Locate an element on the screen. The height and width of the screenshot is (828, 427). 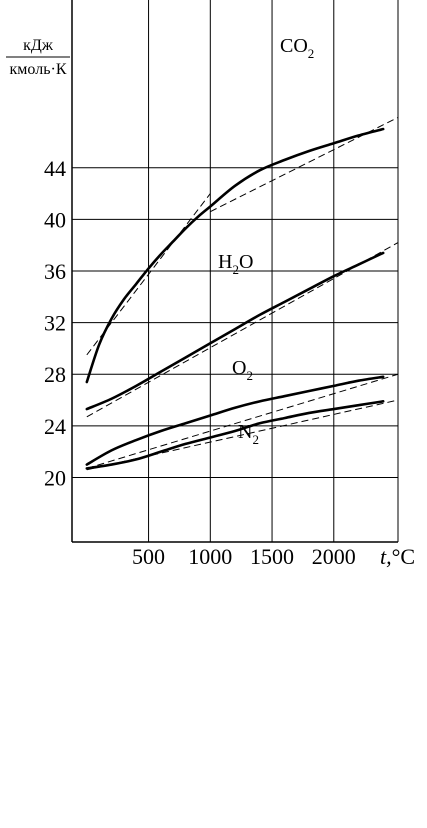
x-tick-label: 500 is located at coordinates (148, 556).